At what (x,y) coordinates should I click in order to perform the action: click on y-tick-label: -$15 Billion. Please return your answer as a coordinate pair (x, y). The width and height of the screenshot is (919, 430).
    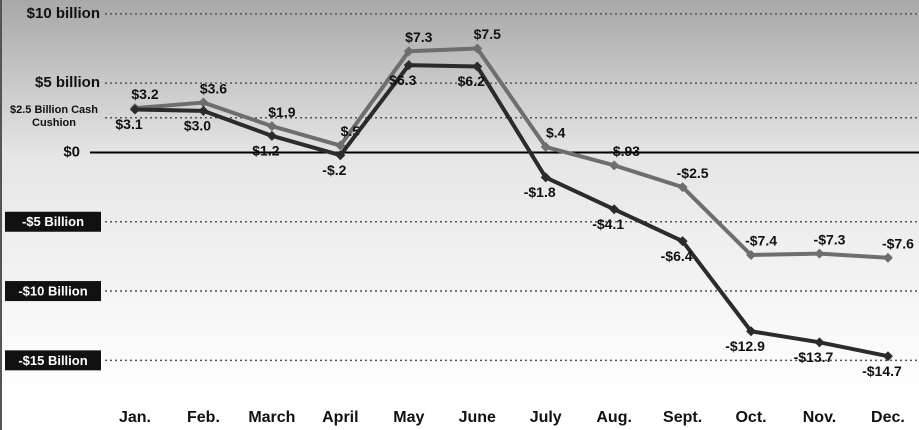
    Looking at the image, I should click on (52, 360).